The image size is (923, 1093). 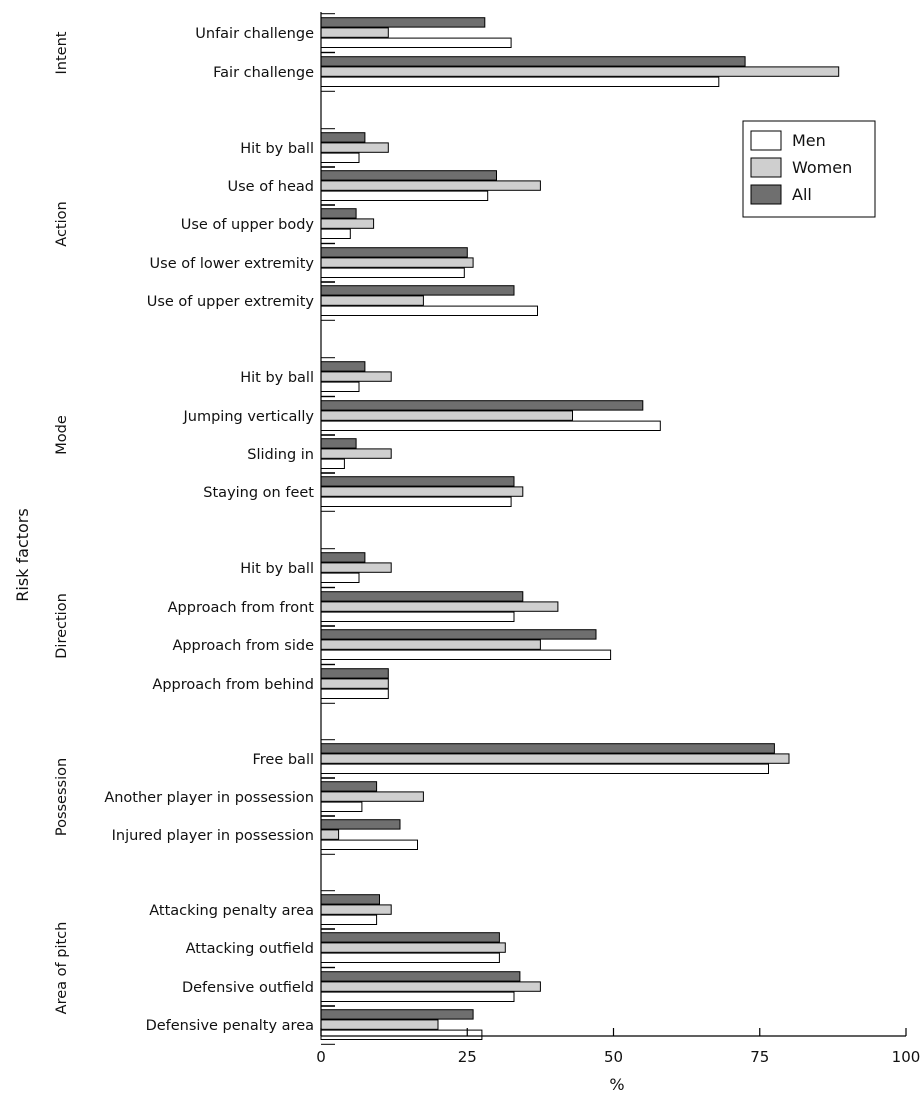 What do you see at coordinates (613, 1057) in the screenshot?
I see `x-tick-label: 50` at bounding box center [613, 1057].